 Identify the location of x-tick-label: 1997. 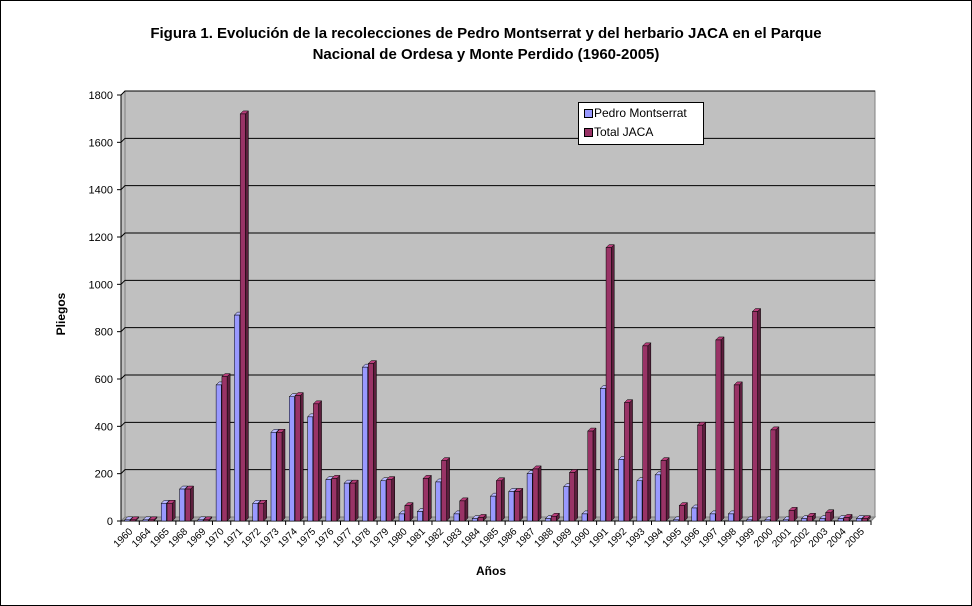
(709, 538).